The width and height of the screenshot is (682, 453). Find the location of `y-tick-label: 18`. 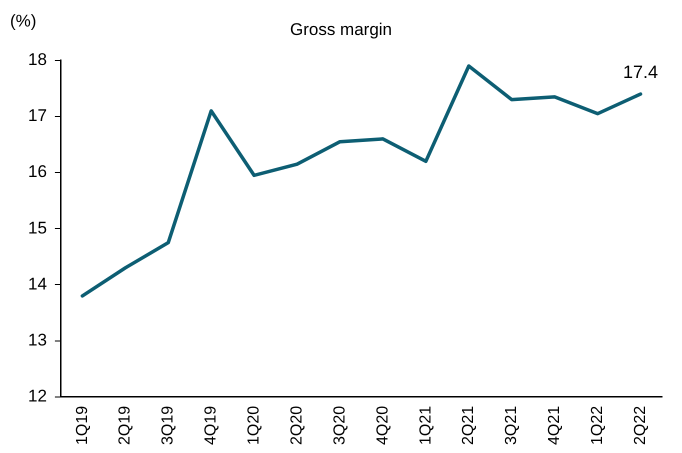

y-tick-label: 18 is located at coordinates (37, 60).